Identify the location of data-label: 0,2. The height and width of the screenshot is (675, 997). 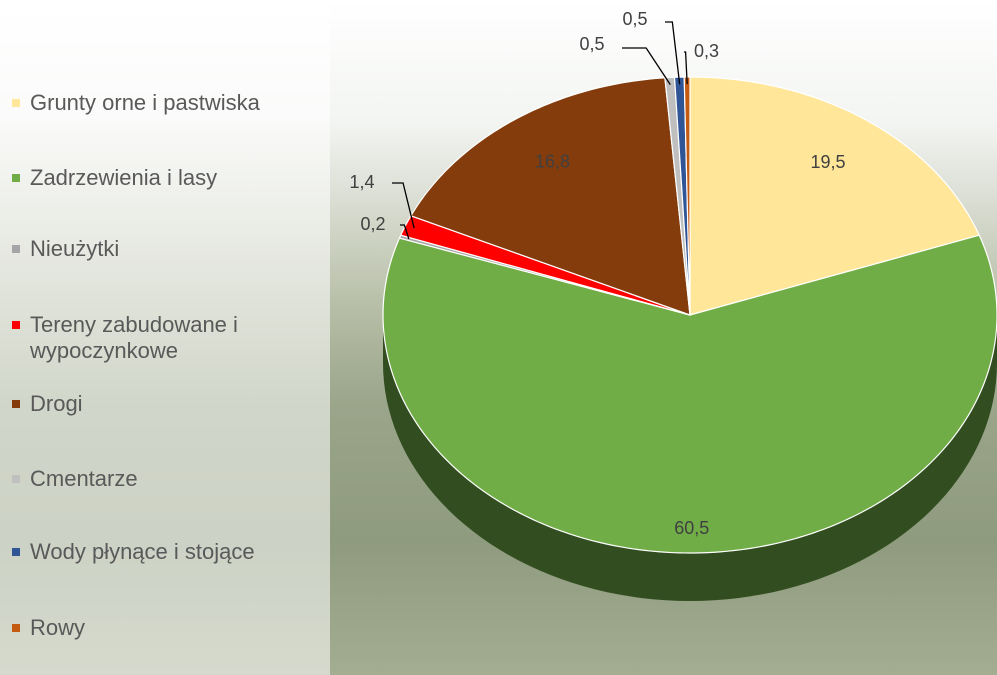
(372, 224).